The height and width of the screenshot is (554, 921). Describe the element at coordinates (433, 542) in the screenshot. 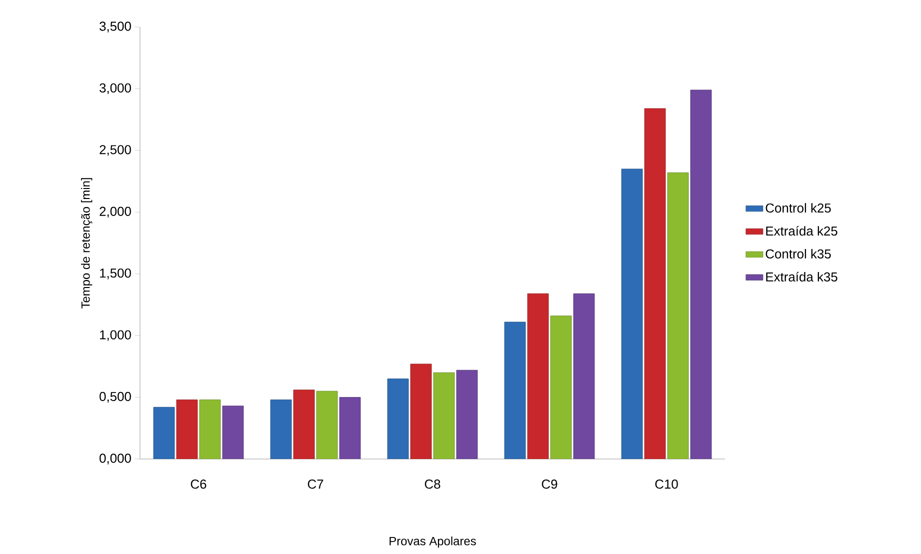

I see `x-axis-title: Provas Apolares` at that location.